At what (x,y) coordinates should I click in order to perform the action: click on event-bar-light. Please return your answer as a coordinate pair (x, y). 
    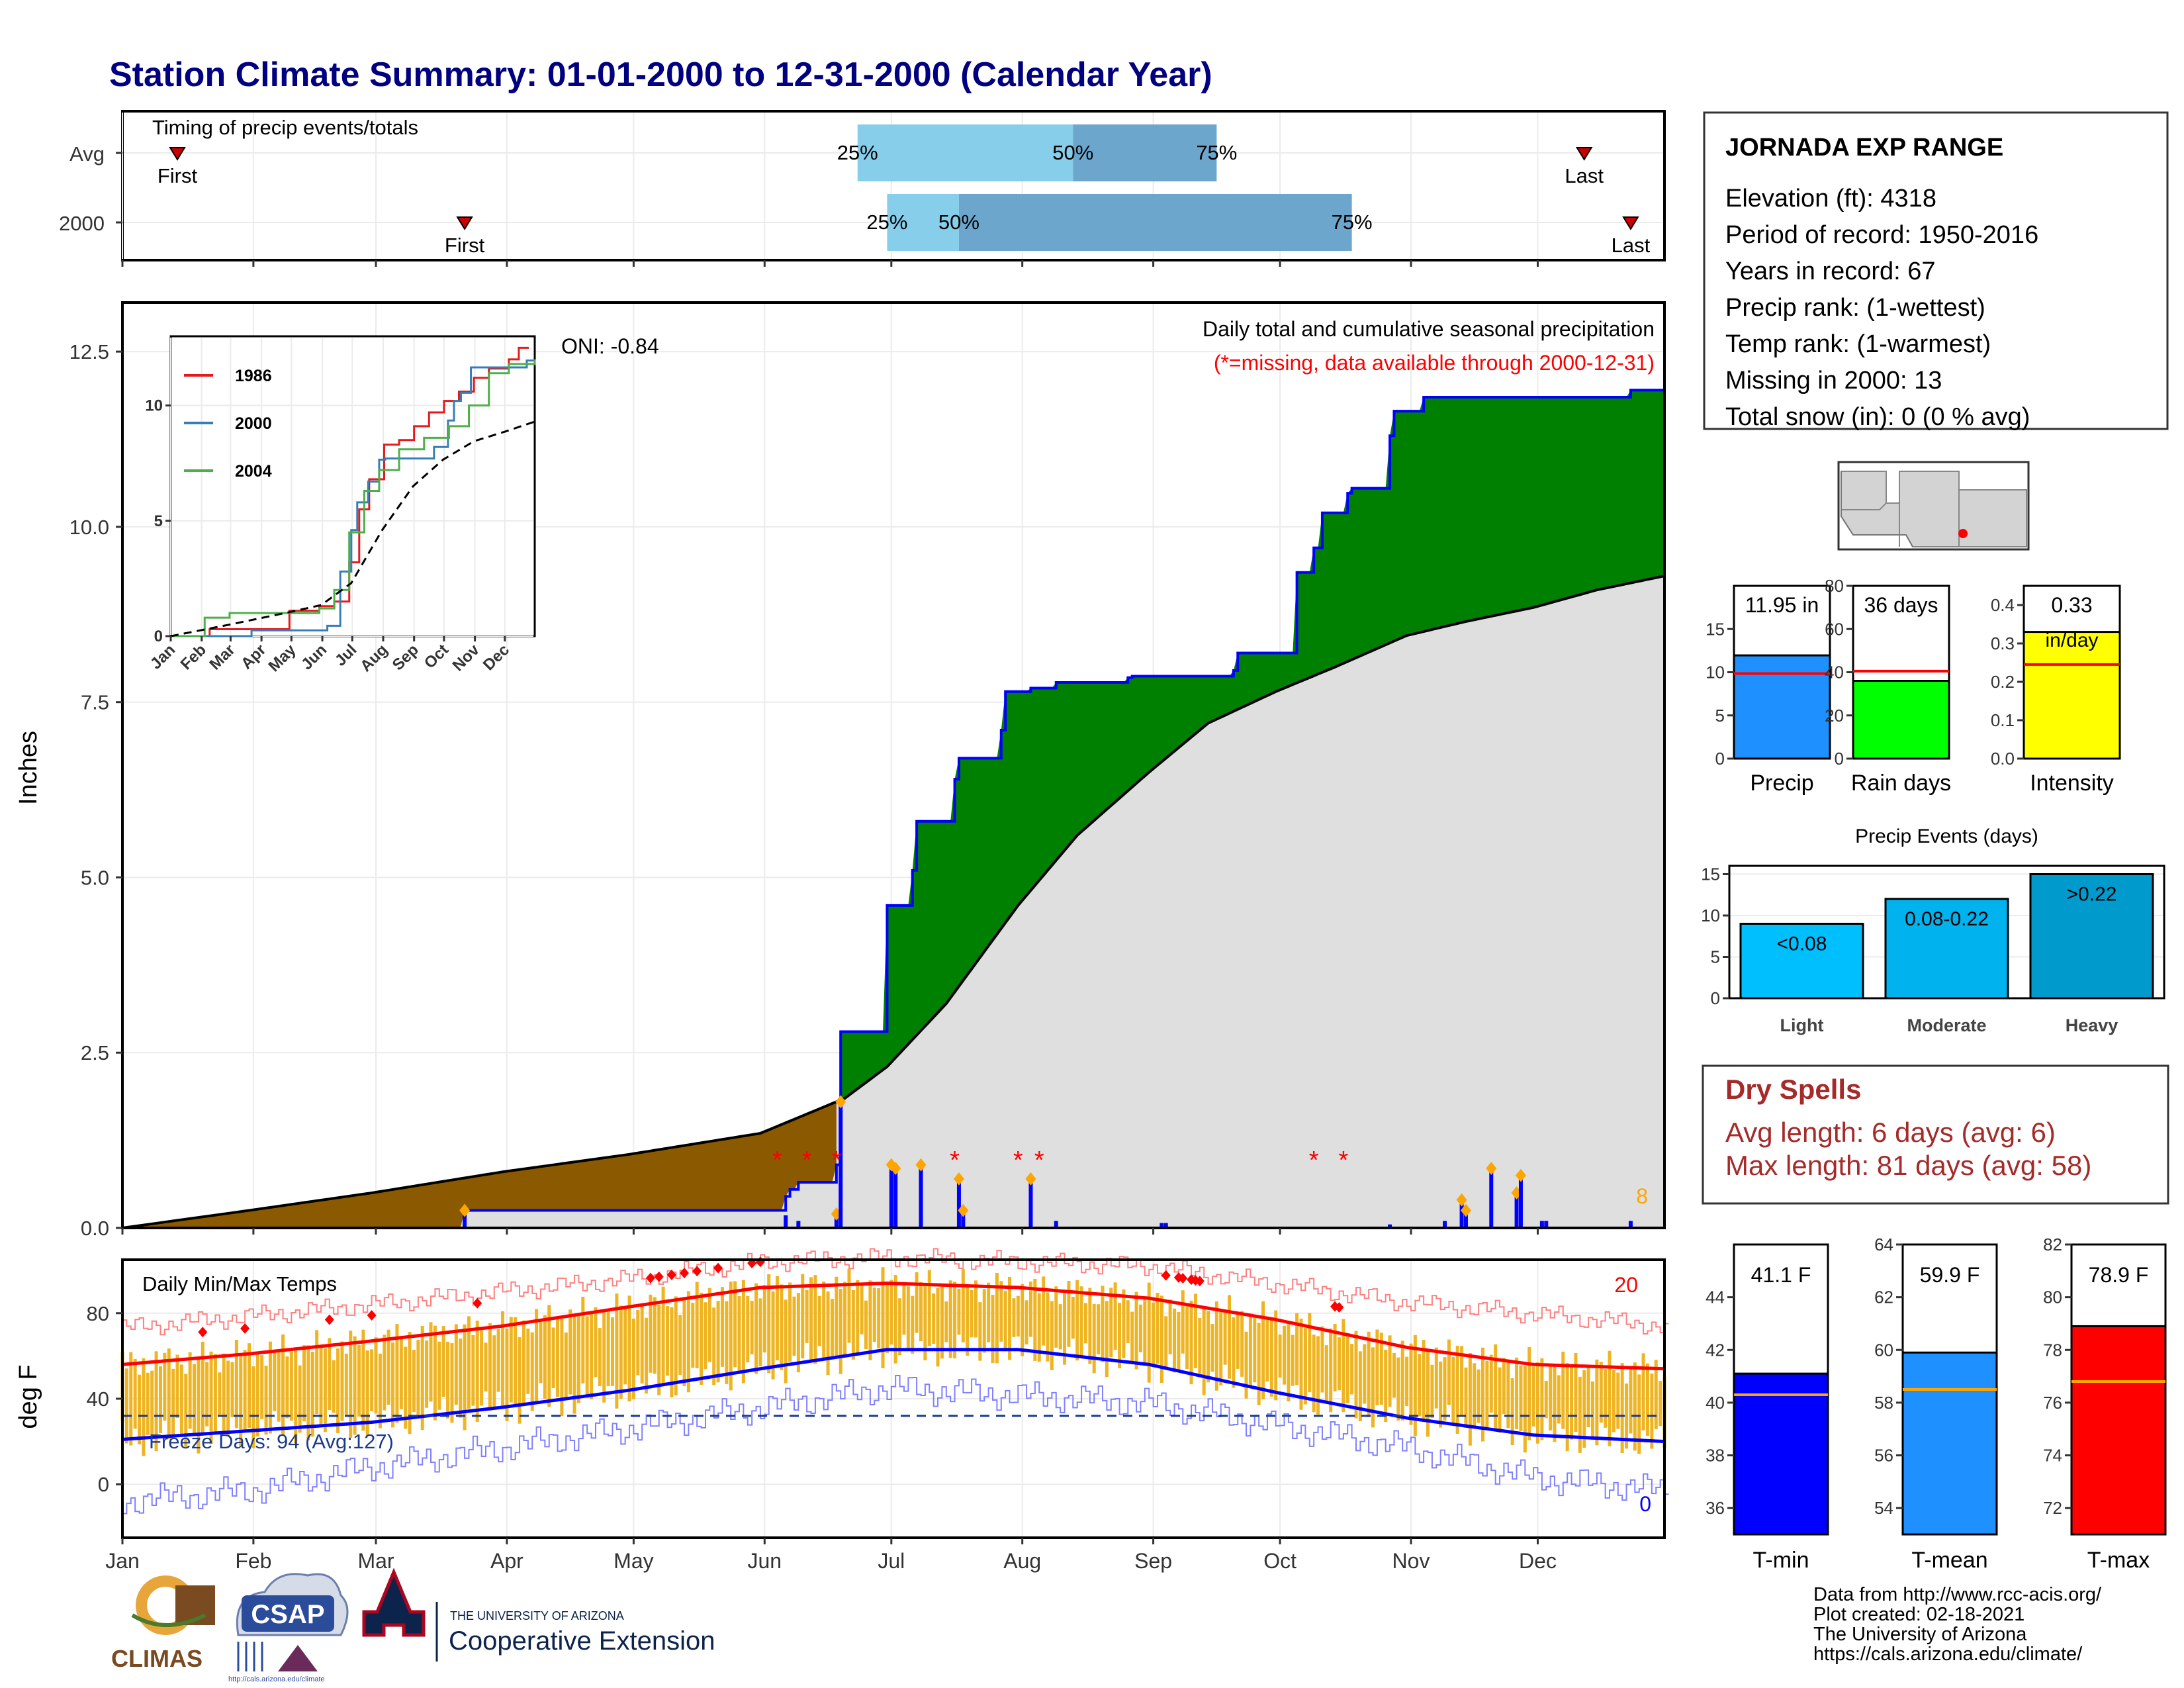
    Looking at the image, I should click on (1801, 961).